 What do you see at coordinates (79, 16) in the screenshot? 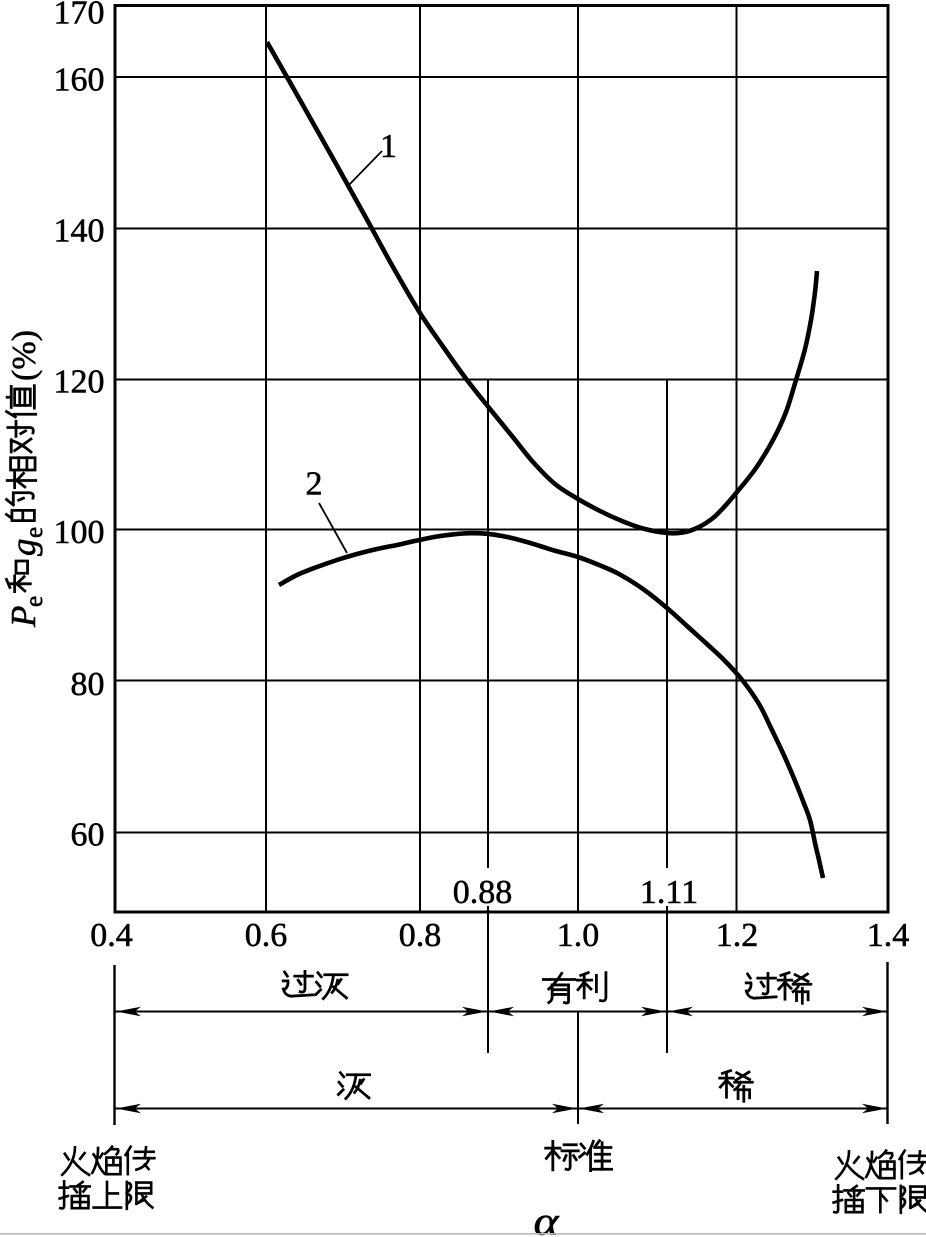
I see `svg-text: 170` at bounding box center [79, 16].